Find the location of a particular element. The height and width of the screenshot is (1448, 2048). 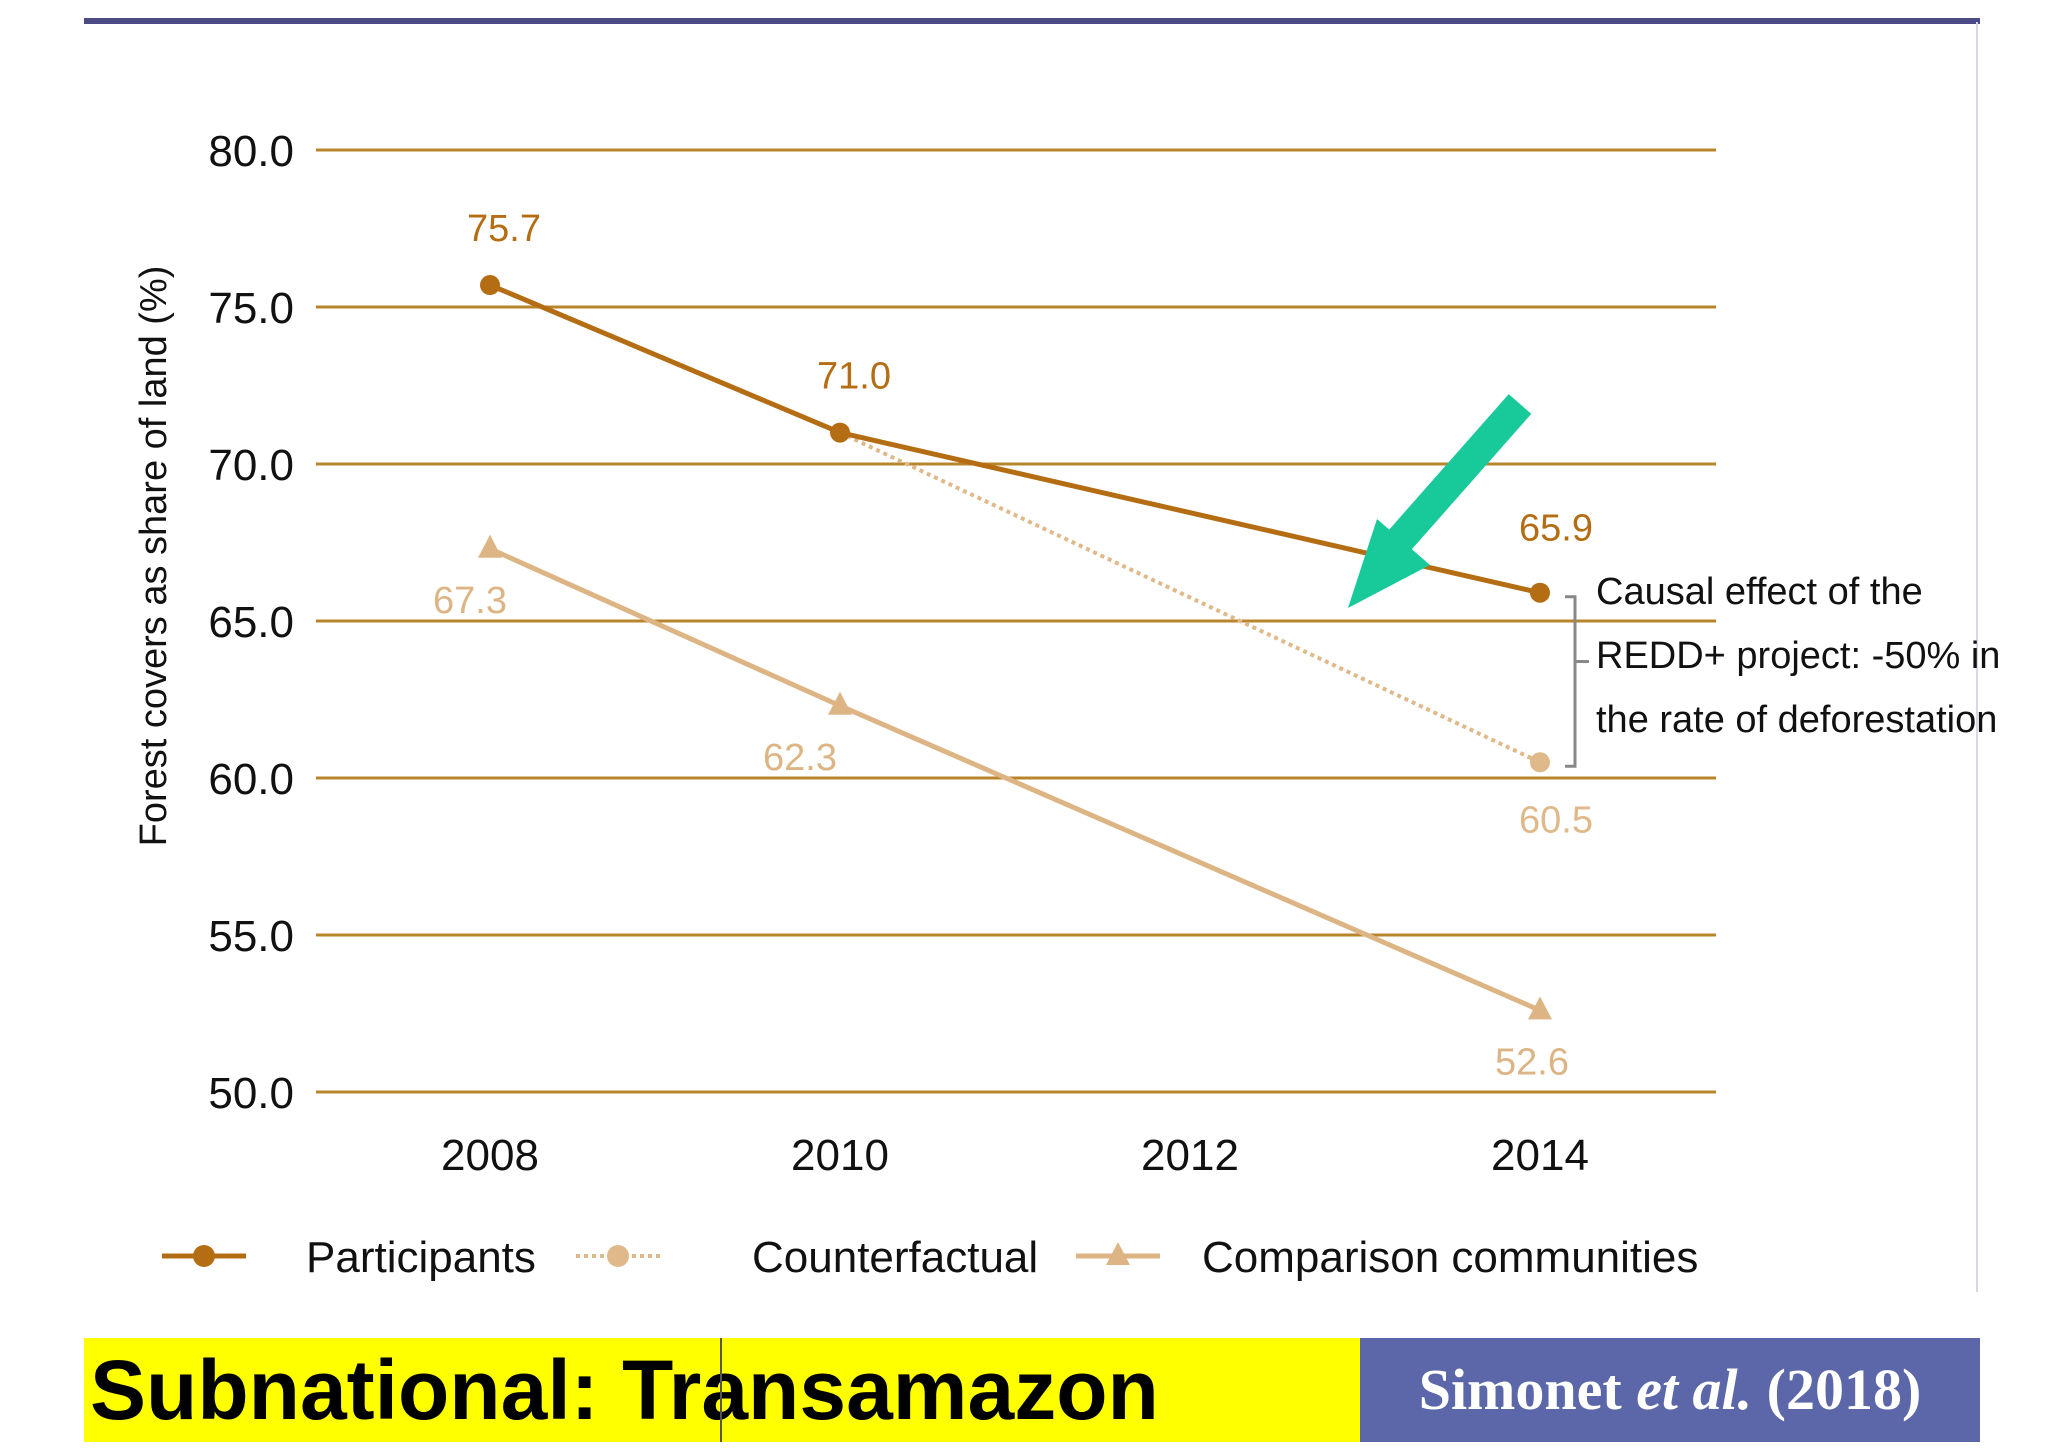

banner-divider is located at coordinates (721, 1390).